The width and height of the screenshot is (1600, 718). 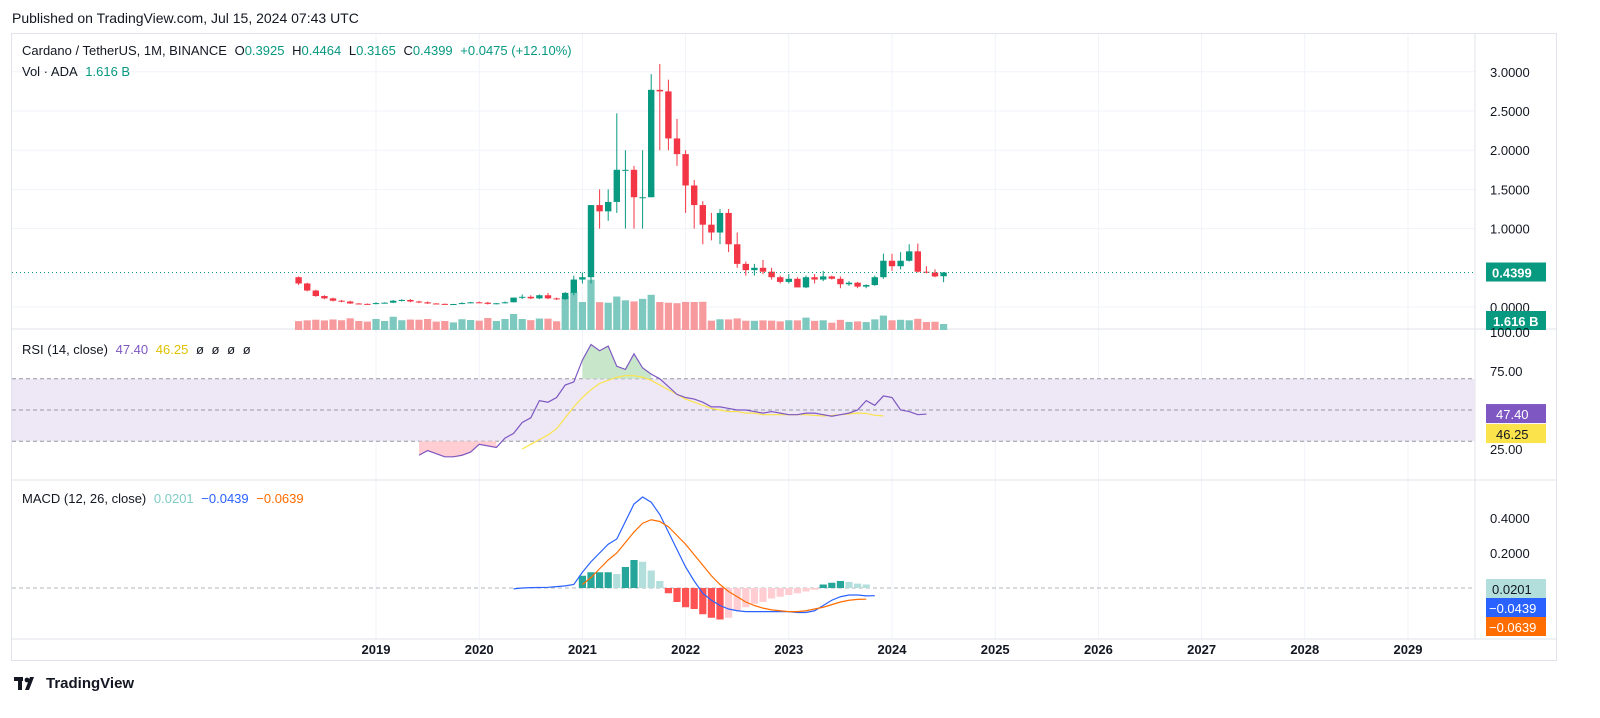 I want to click on rsi-value-tag, so click(x=1516, y=414).